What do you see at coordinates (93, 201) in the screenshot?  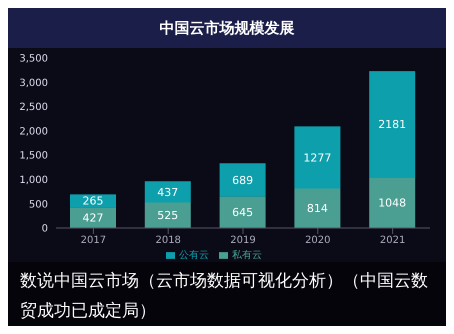 I see `data-label: 265` at bounding box center [93, 201].